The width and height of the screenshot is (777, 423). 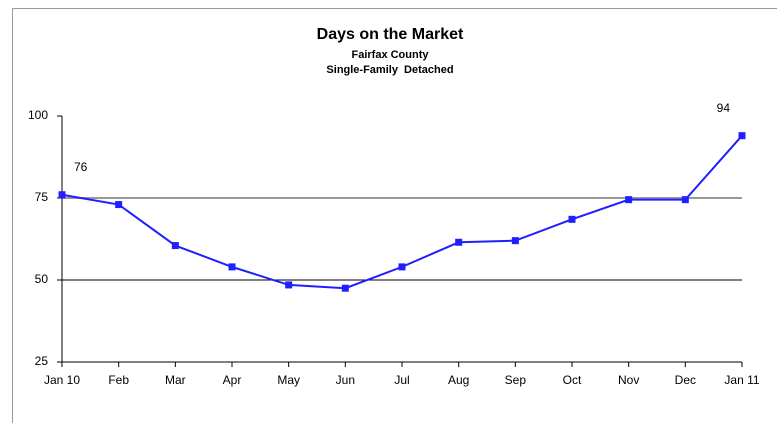 I want to click on x-tick-label: Feb, so click(x=118, y=380).